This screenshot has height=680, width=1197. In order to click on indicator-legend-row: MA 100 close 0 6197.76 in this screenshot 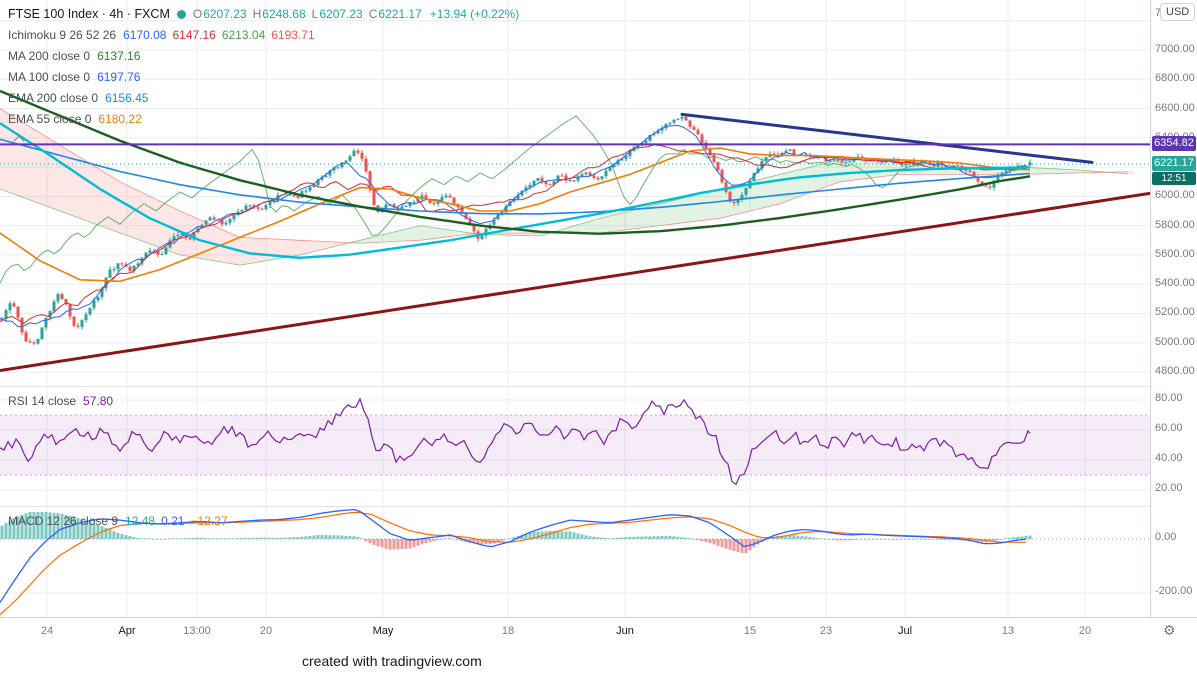, I will do `click(263, 77)`.